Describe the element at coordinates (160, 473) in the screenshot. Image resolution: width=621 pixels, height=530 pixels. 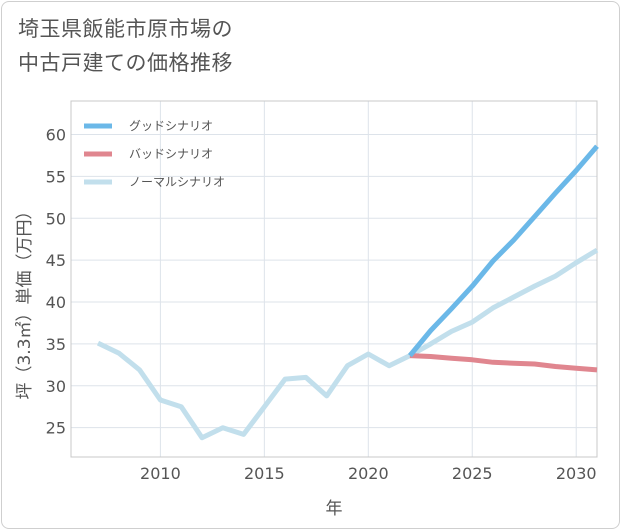
I see `x-tick-label-2010: 2010` at that location.